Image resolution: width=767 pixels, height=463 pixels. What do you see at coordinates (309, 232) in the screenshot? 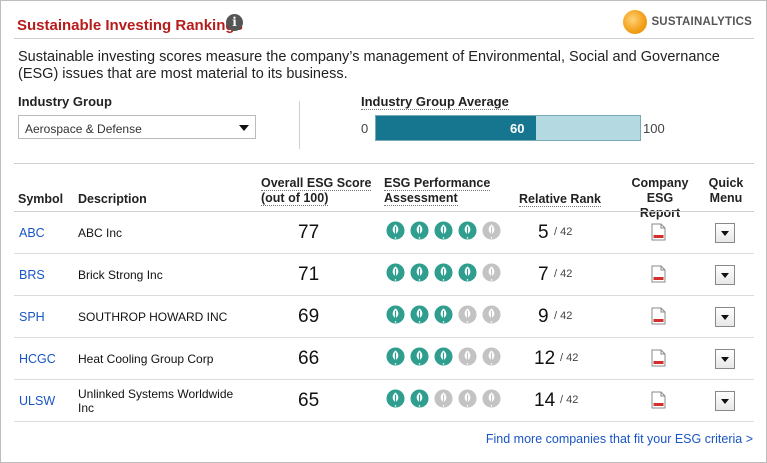
I see `esg-score: 77` at bounding box center [309, 232].